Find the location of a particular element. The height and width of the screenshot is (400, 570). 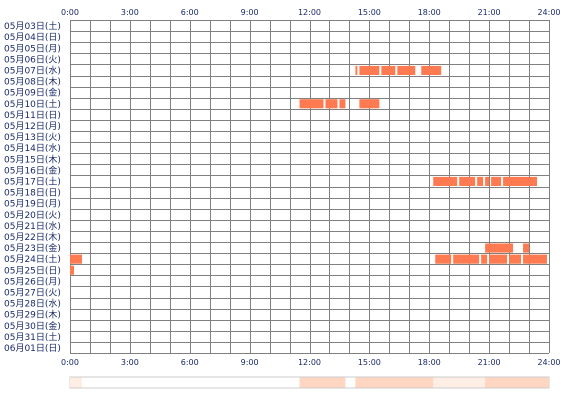

top-tick-label: 21:00 is located at coordinates (489, 12).